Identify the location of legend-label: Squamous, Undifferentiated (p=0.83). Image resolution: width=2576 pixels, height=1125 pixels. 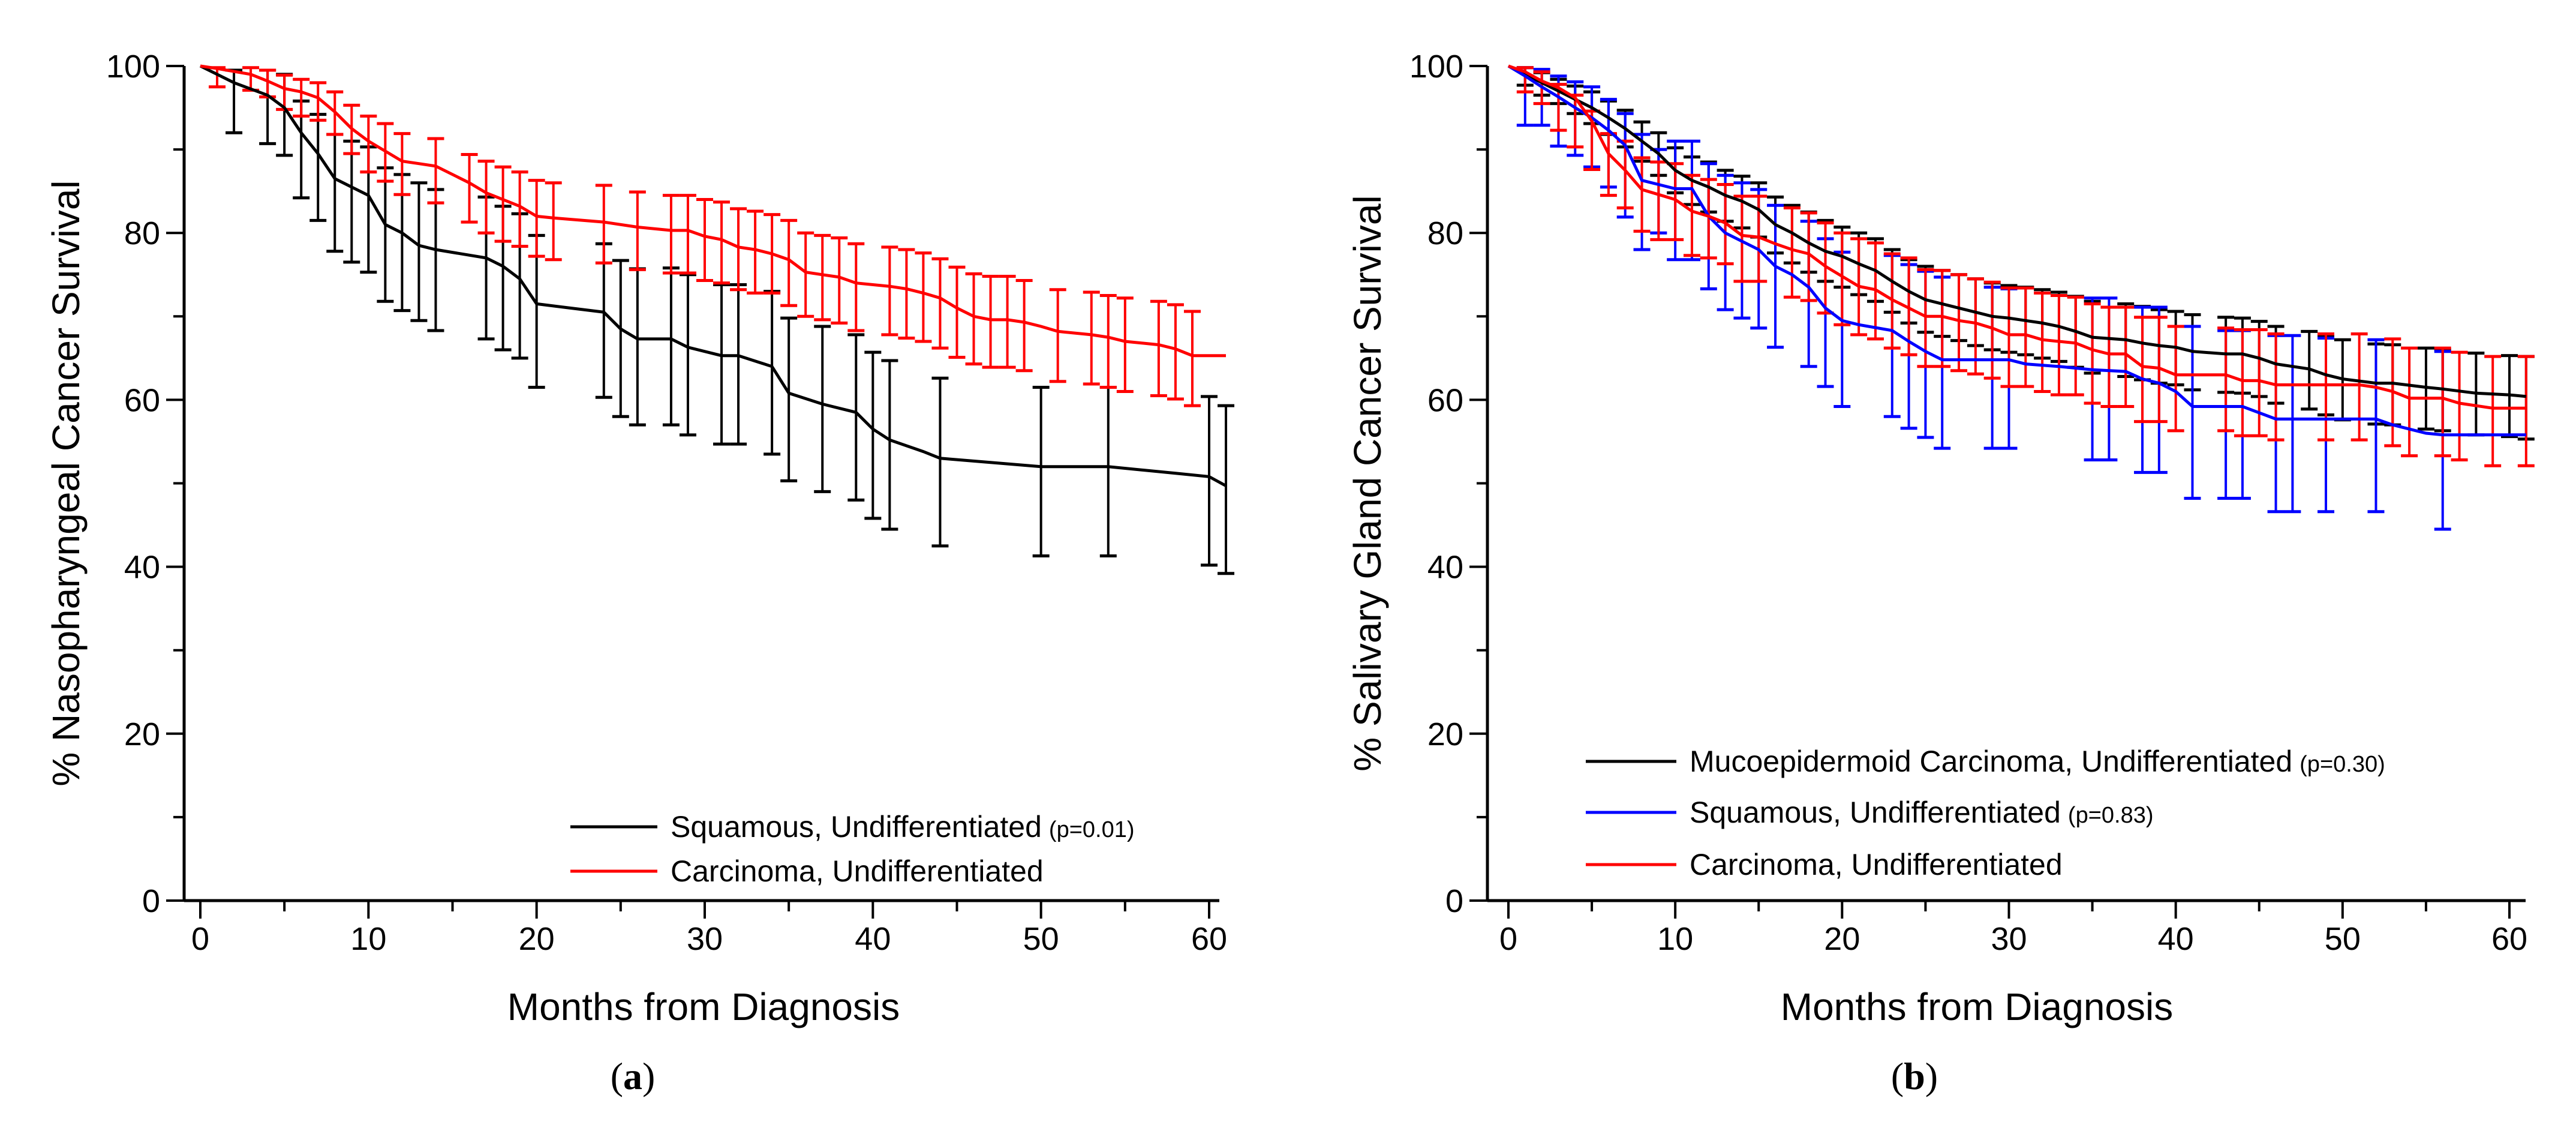
(1922, 812).